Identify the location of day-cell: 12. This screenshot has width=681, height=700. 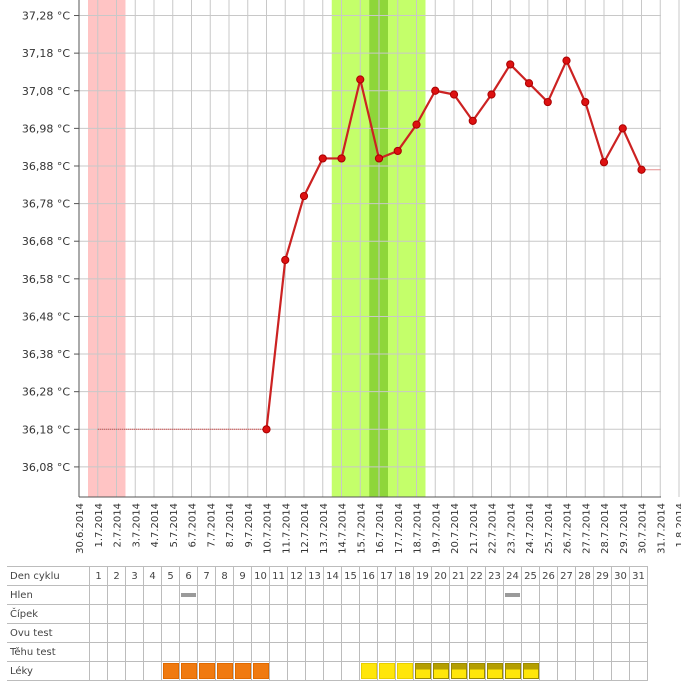
(296, 576).